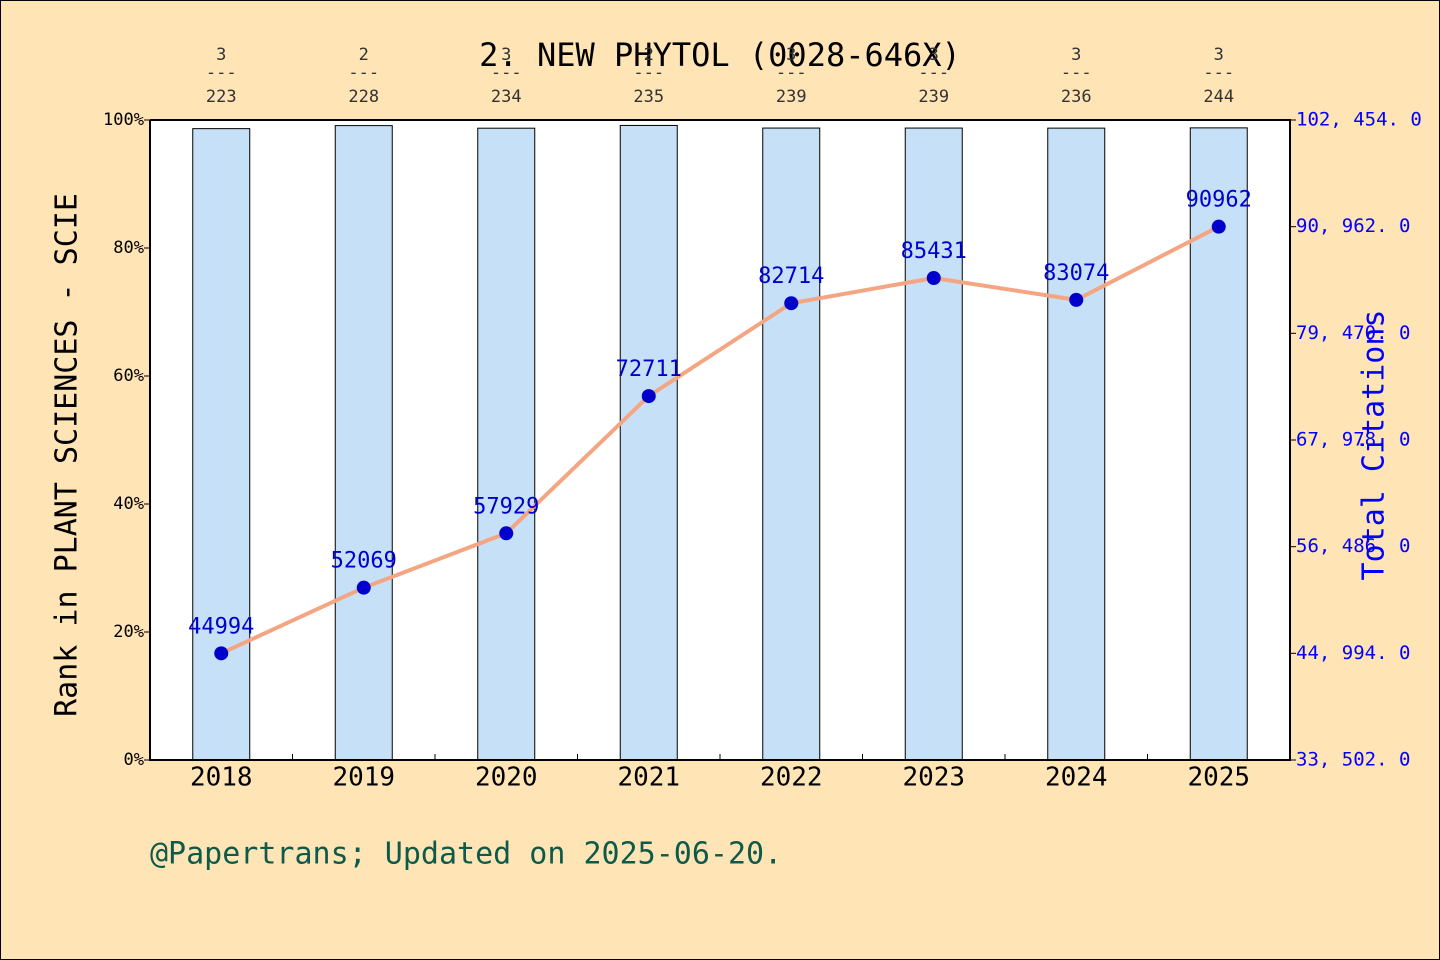 Image resolution: width=1440 pixels, height=960 pixels. What do you see at coordinates (1353, 333) in the screenshot?
I see `y2-tick-label: 79, 470. 0` at bounding box center [1353, 333].